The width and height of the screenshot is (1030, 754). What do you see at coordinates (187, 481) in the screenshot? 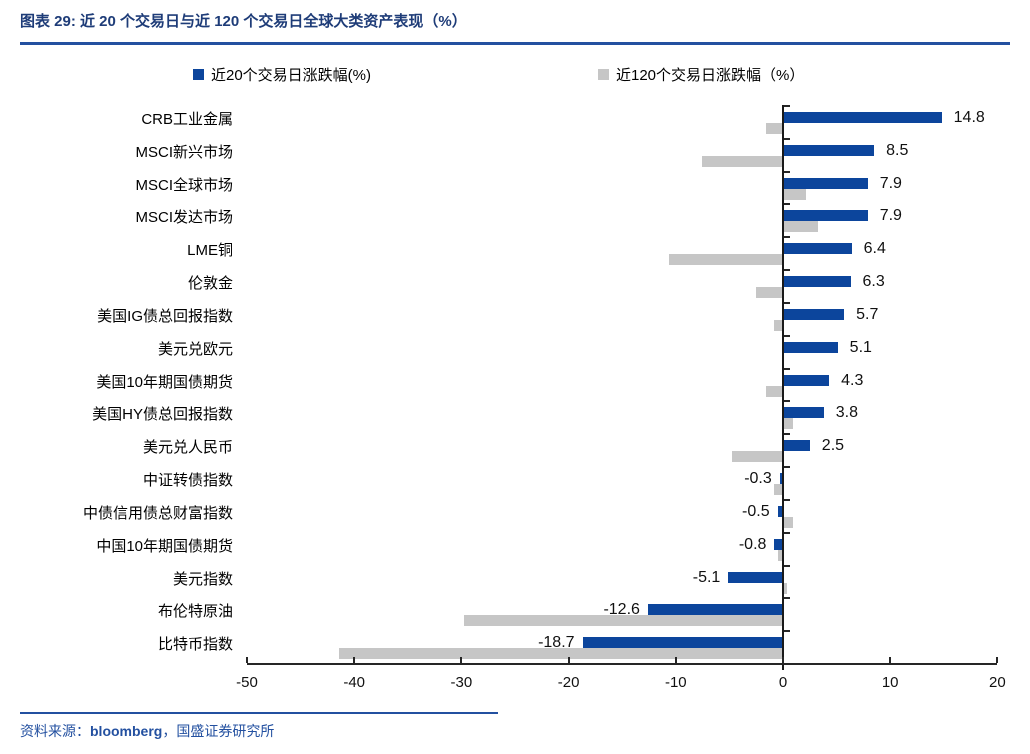
I see `category-label: 中证转债指数` at bounding box center [187, 481].